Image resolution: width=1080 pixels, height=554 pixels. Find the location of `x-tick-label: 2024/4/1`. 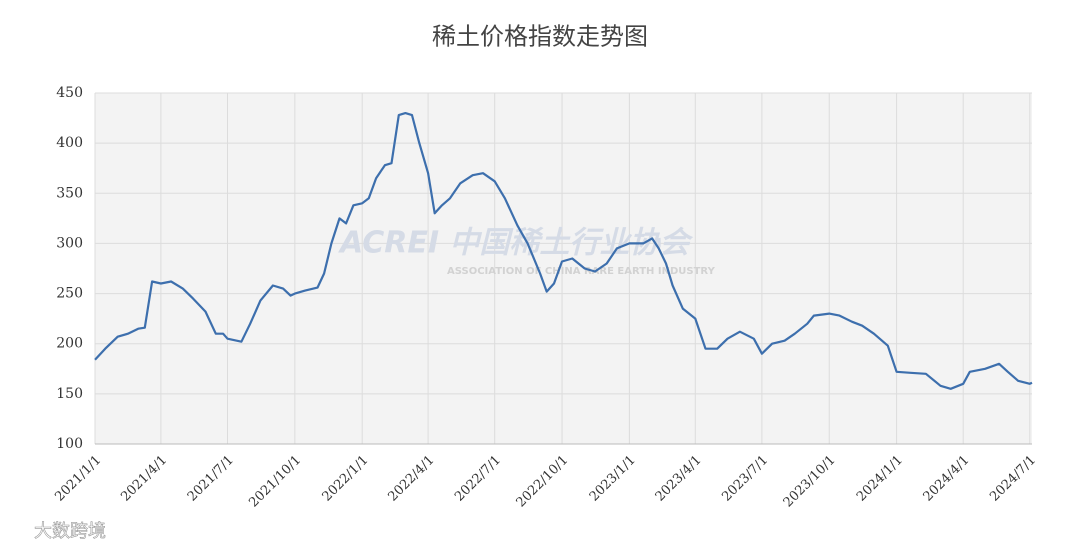

x-tick-label: 2024/4/1 is located at coordinates (947, 479).